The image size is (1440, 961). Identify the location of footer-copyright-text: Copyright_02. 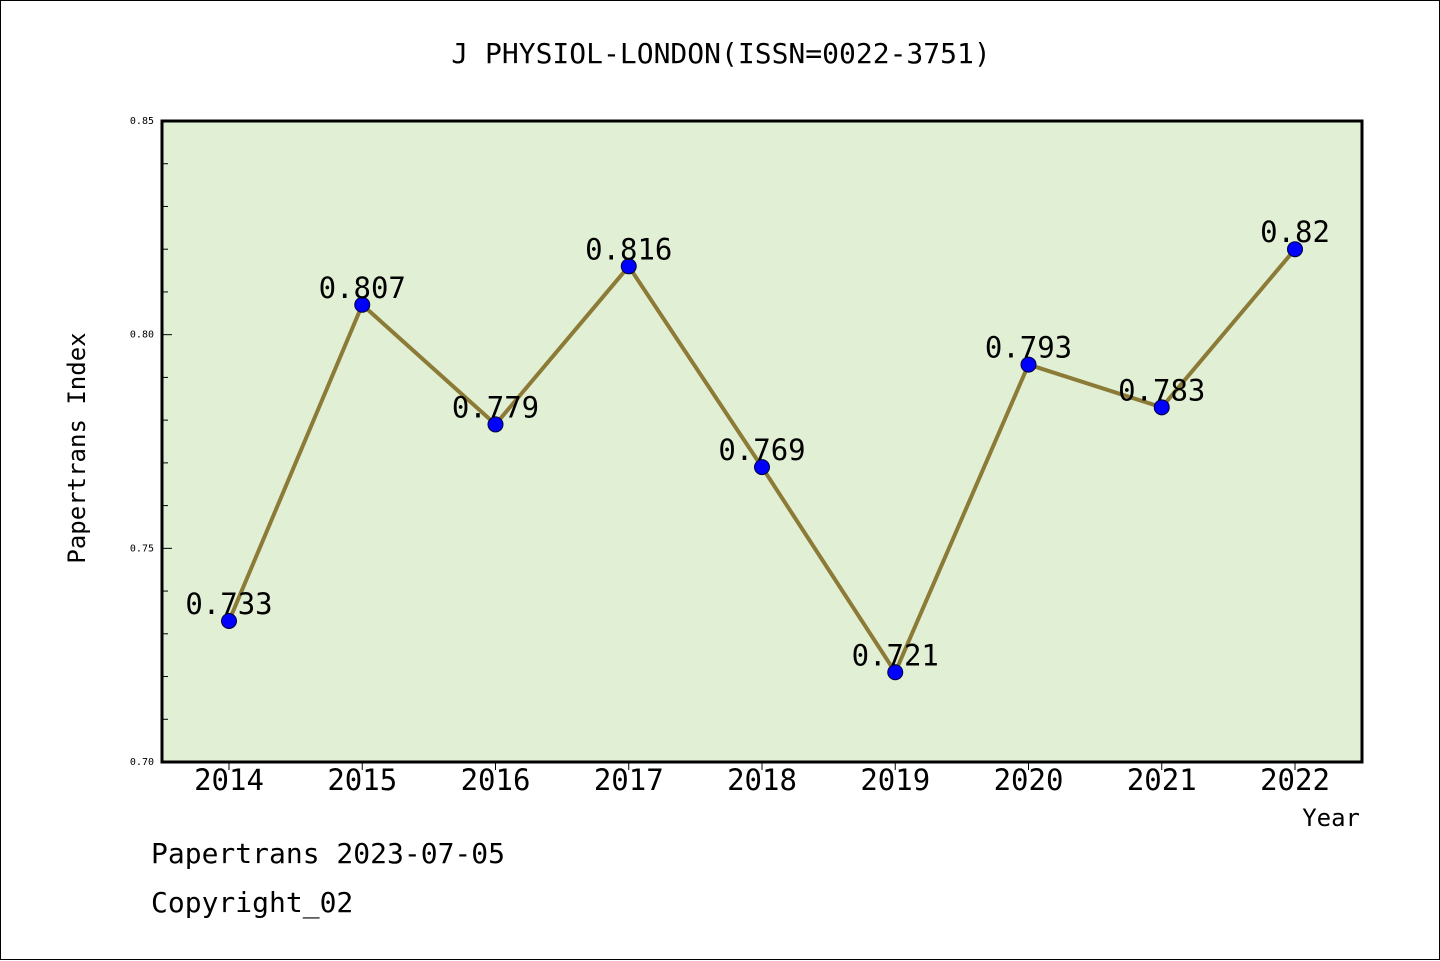
(252, 902).